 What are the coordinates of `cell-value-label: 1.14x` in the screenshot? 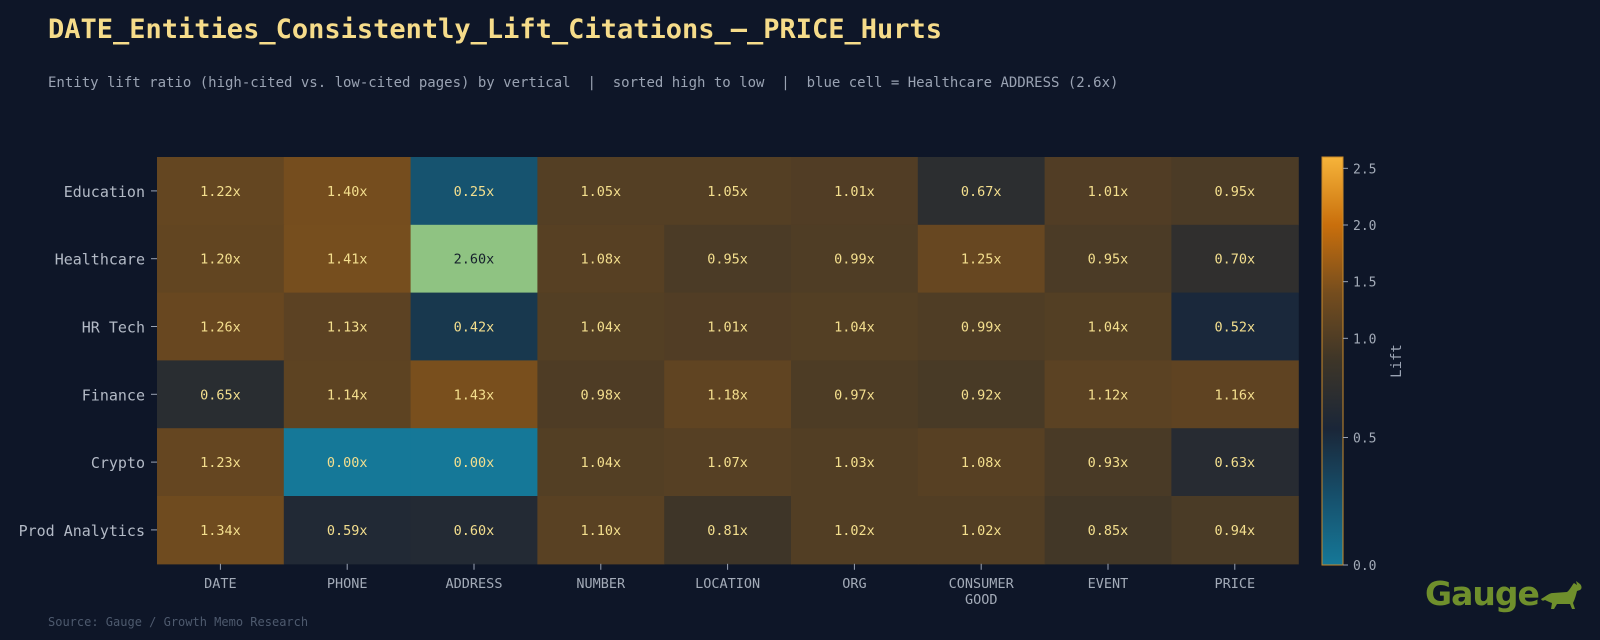 It's located at (347, 395).